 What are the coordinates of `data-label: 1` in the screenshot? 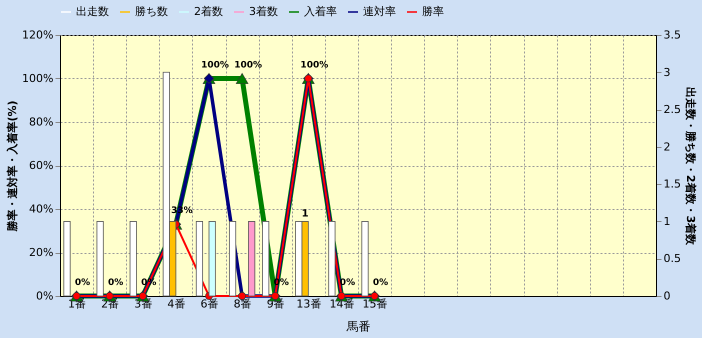 It's located at (305, 214).